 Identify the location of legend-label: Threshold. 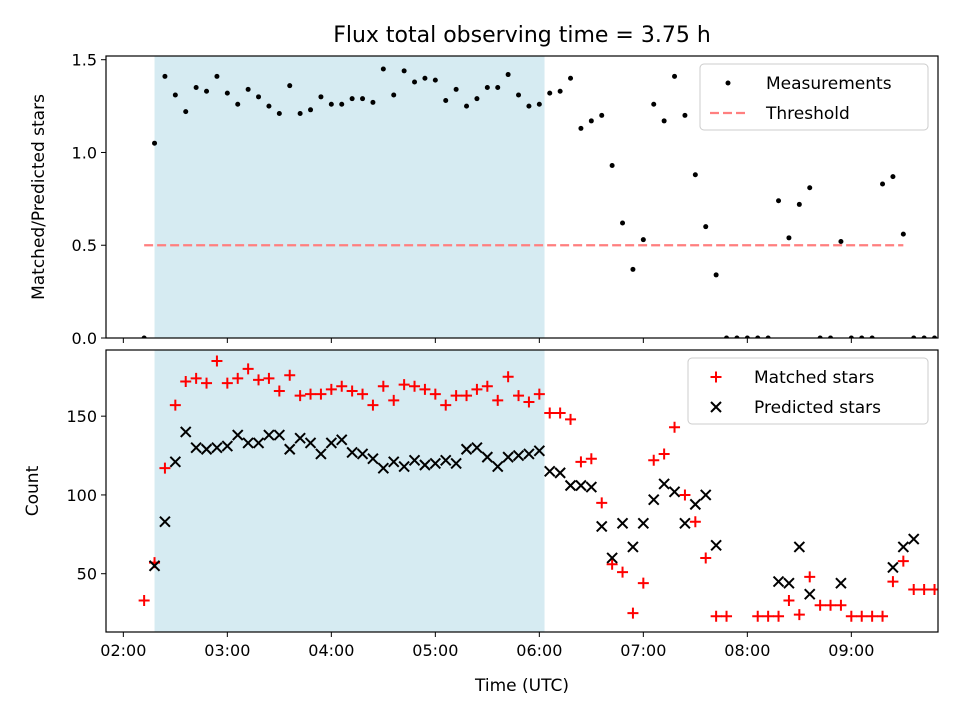
(807, 114).